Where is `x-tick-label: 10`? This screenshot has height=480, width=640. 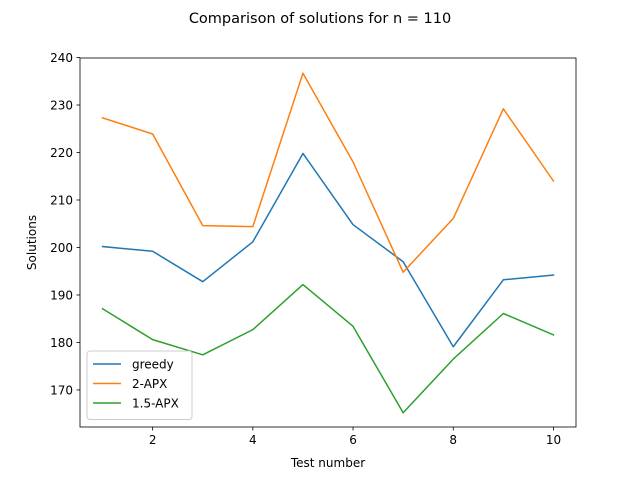 x-tick-label: 10 is located at coordinates (553, 440).